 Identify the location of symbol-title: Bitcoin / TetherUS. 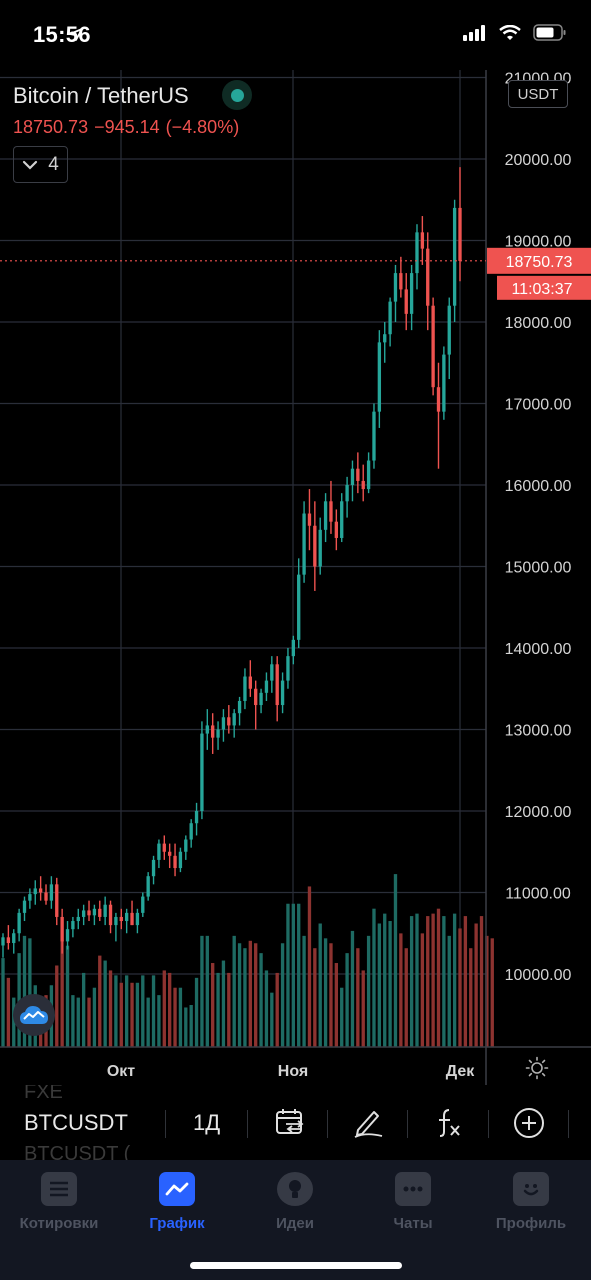
(101, 95).